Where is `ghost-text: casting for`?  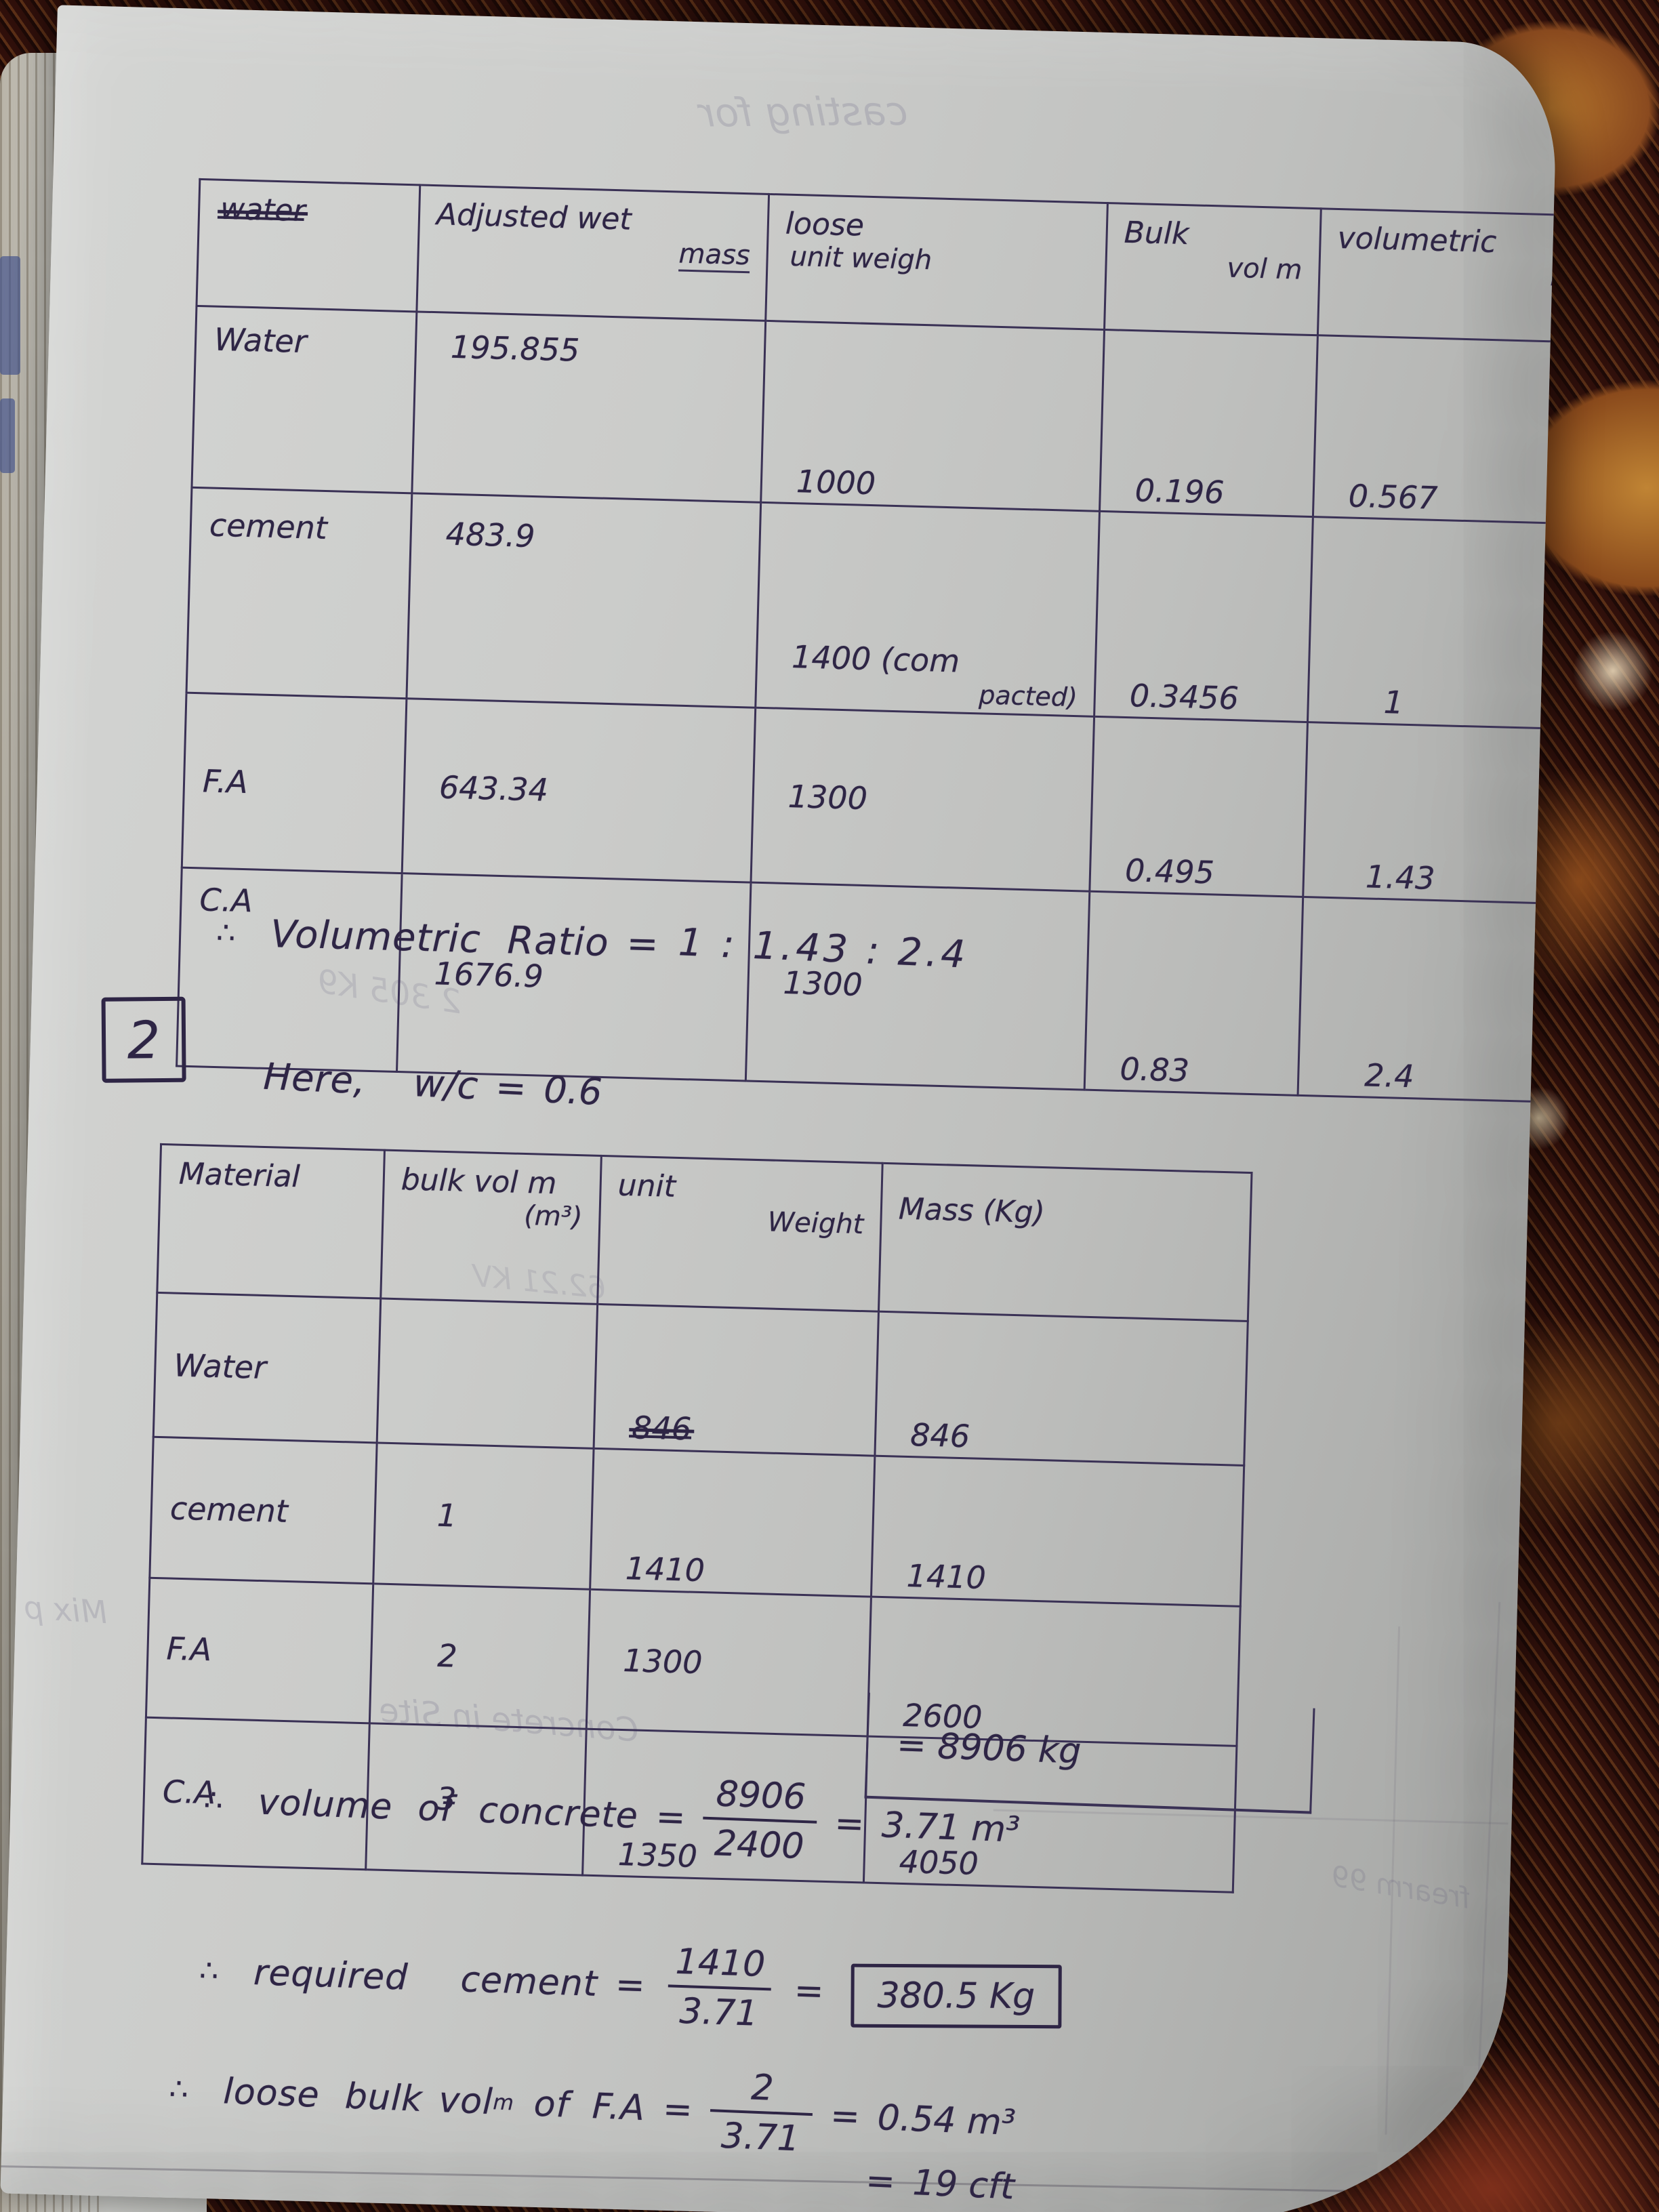 ghost-text: casting for is located at coordinates (803, 112).